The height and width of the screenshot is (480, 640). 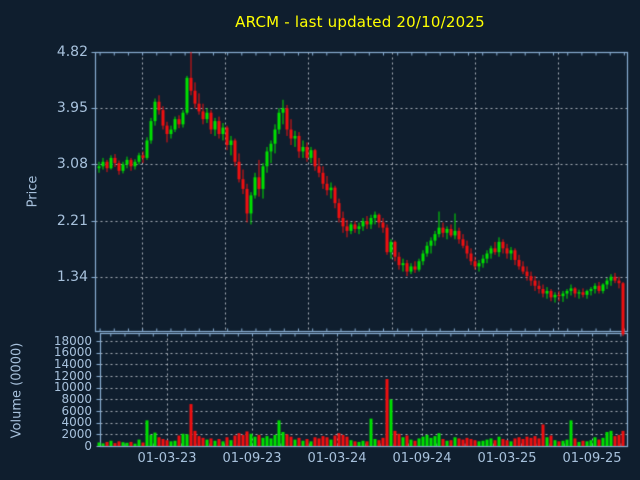 I want to click on volume-tick-label: 10000, so click(x=72, y=387).